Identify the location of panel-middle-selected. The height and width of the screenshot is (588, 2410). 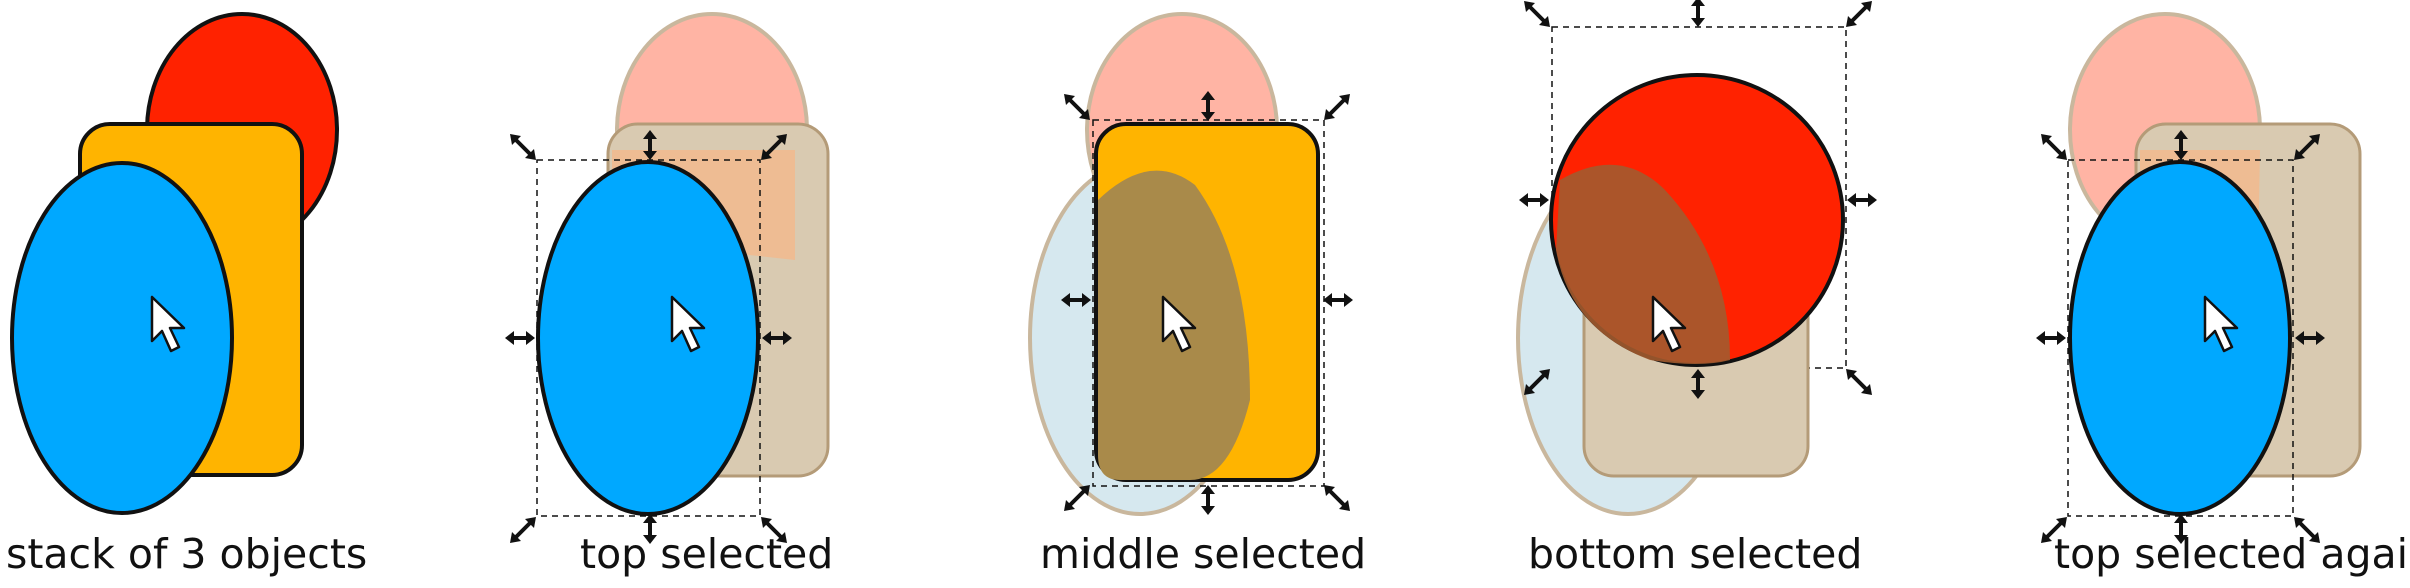
(1191, 264).